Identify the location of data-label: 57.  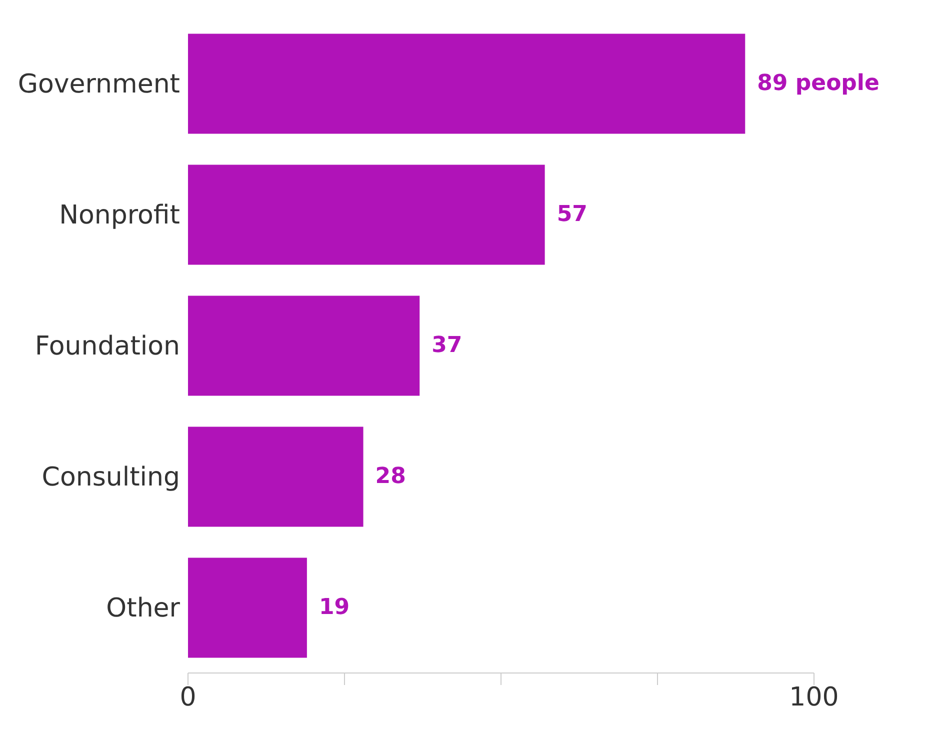
(572, 215).